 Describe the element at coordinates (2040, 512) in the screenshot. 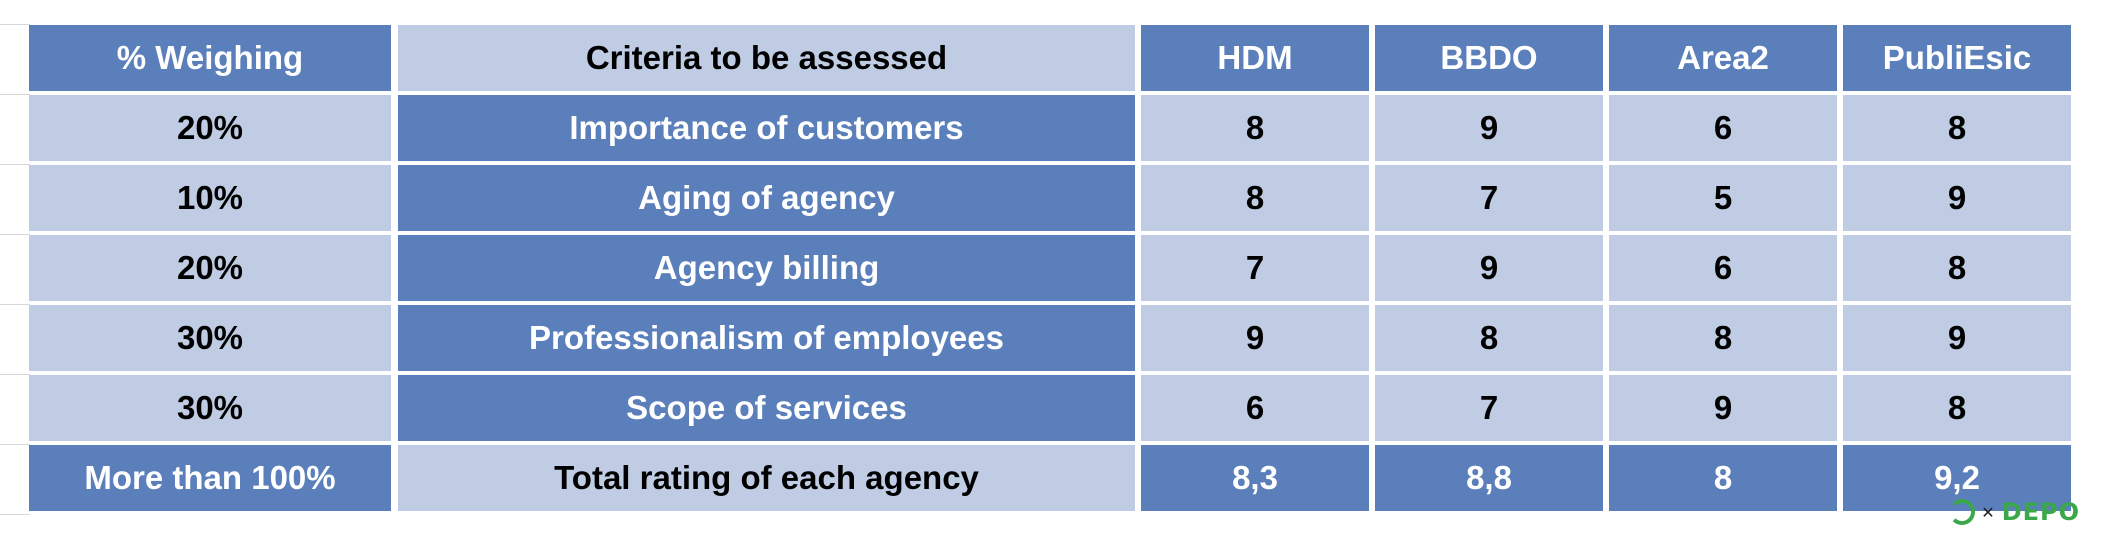

I see `watermark-text: DEPO` at that location.